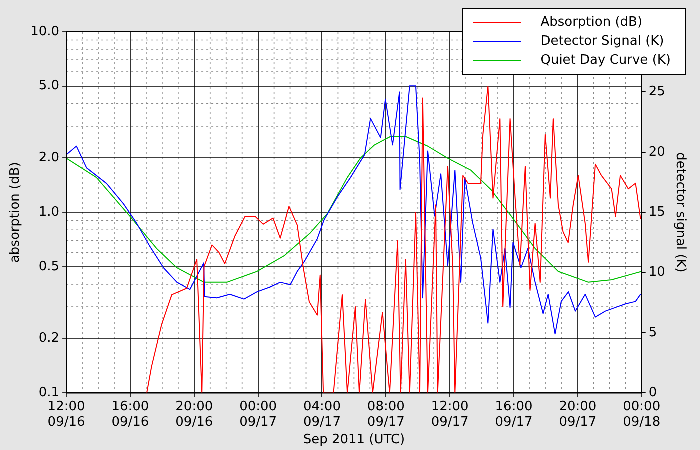  Describe the element at coordinates (49, 266) in the screenshot. I see `y-tick-label: 0.5` at that location.